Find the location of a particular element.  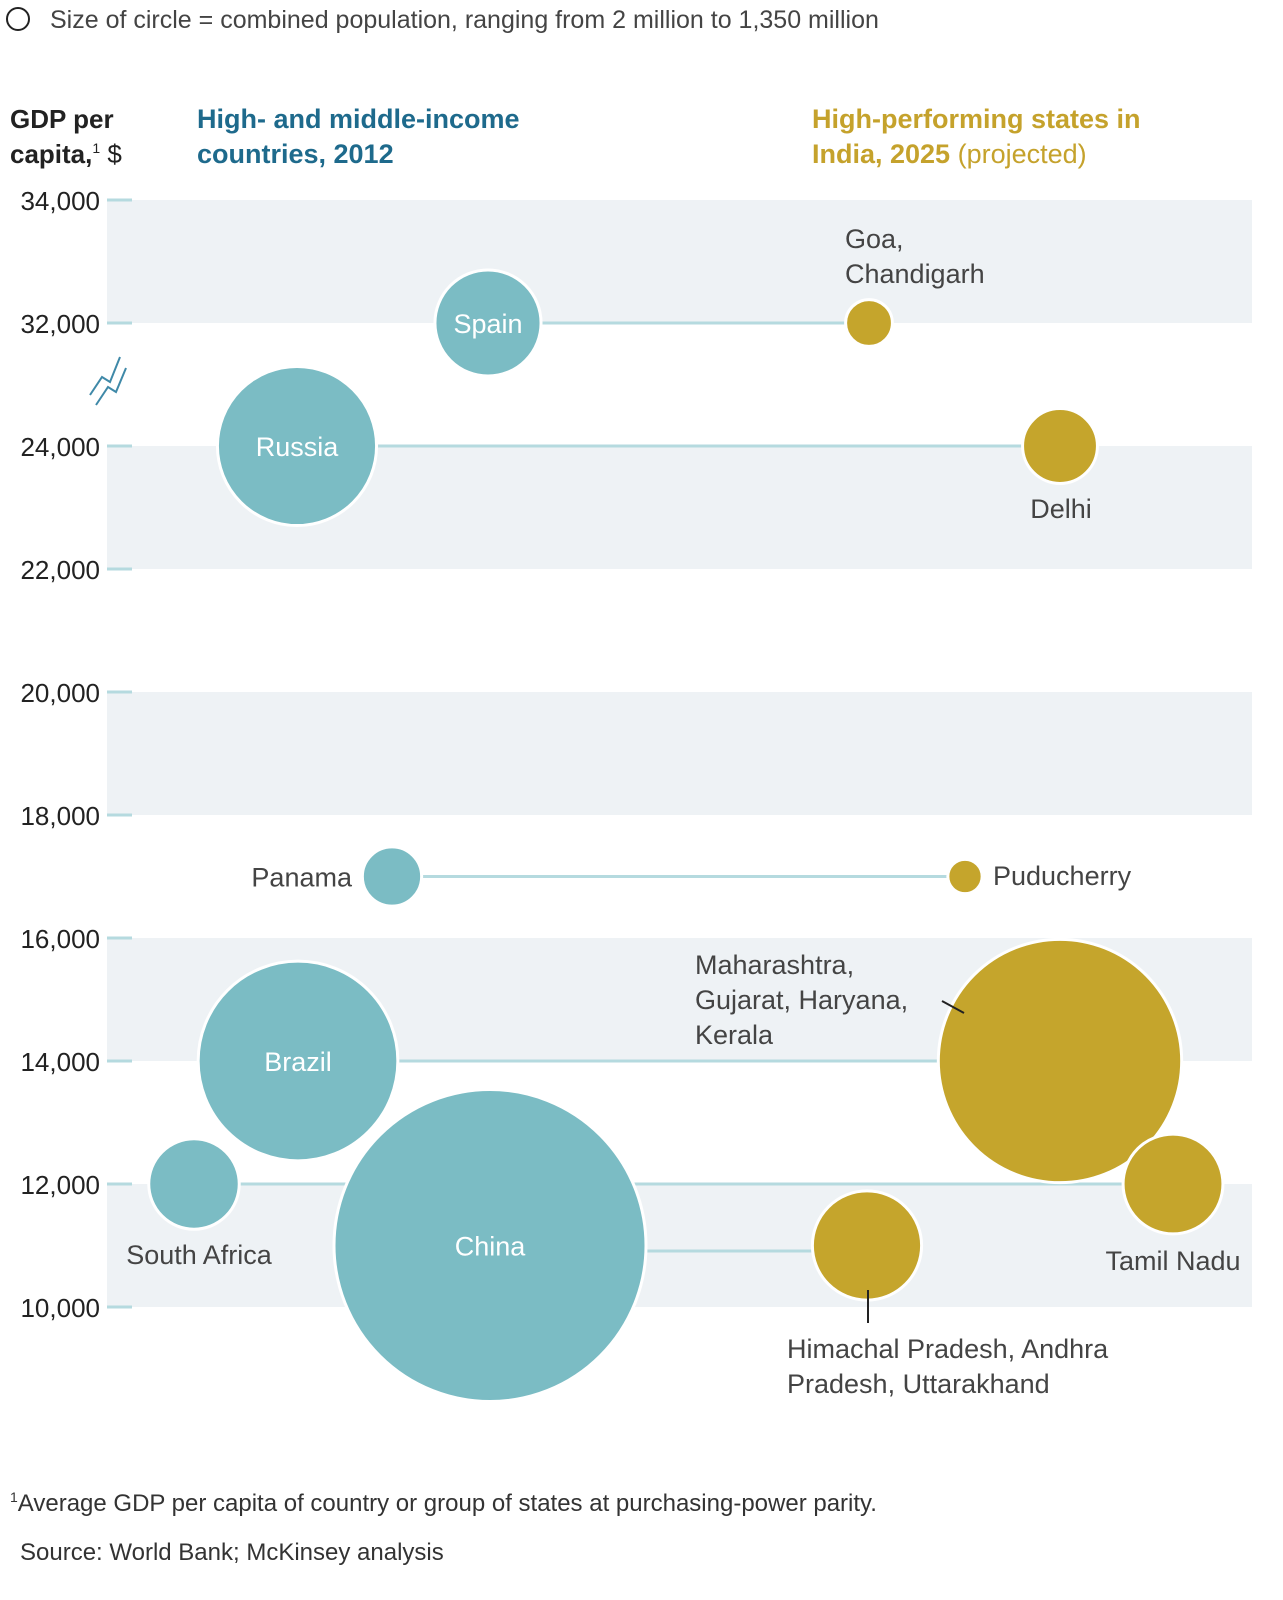

state-label: Pradesh, Uttarakhand is located at coordinates (918, 1384).